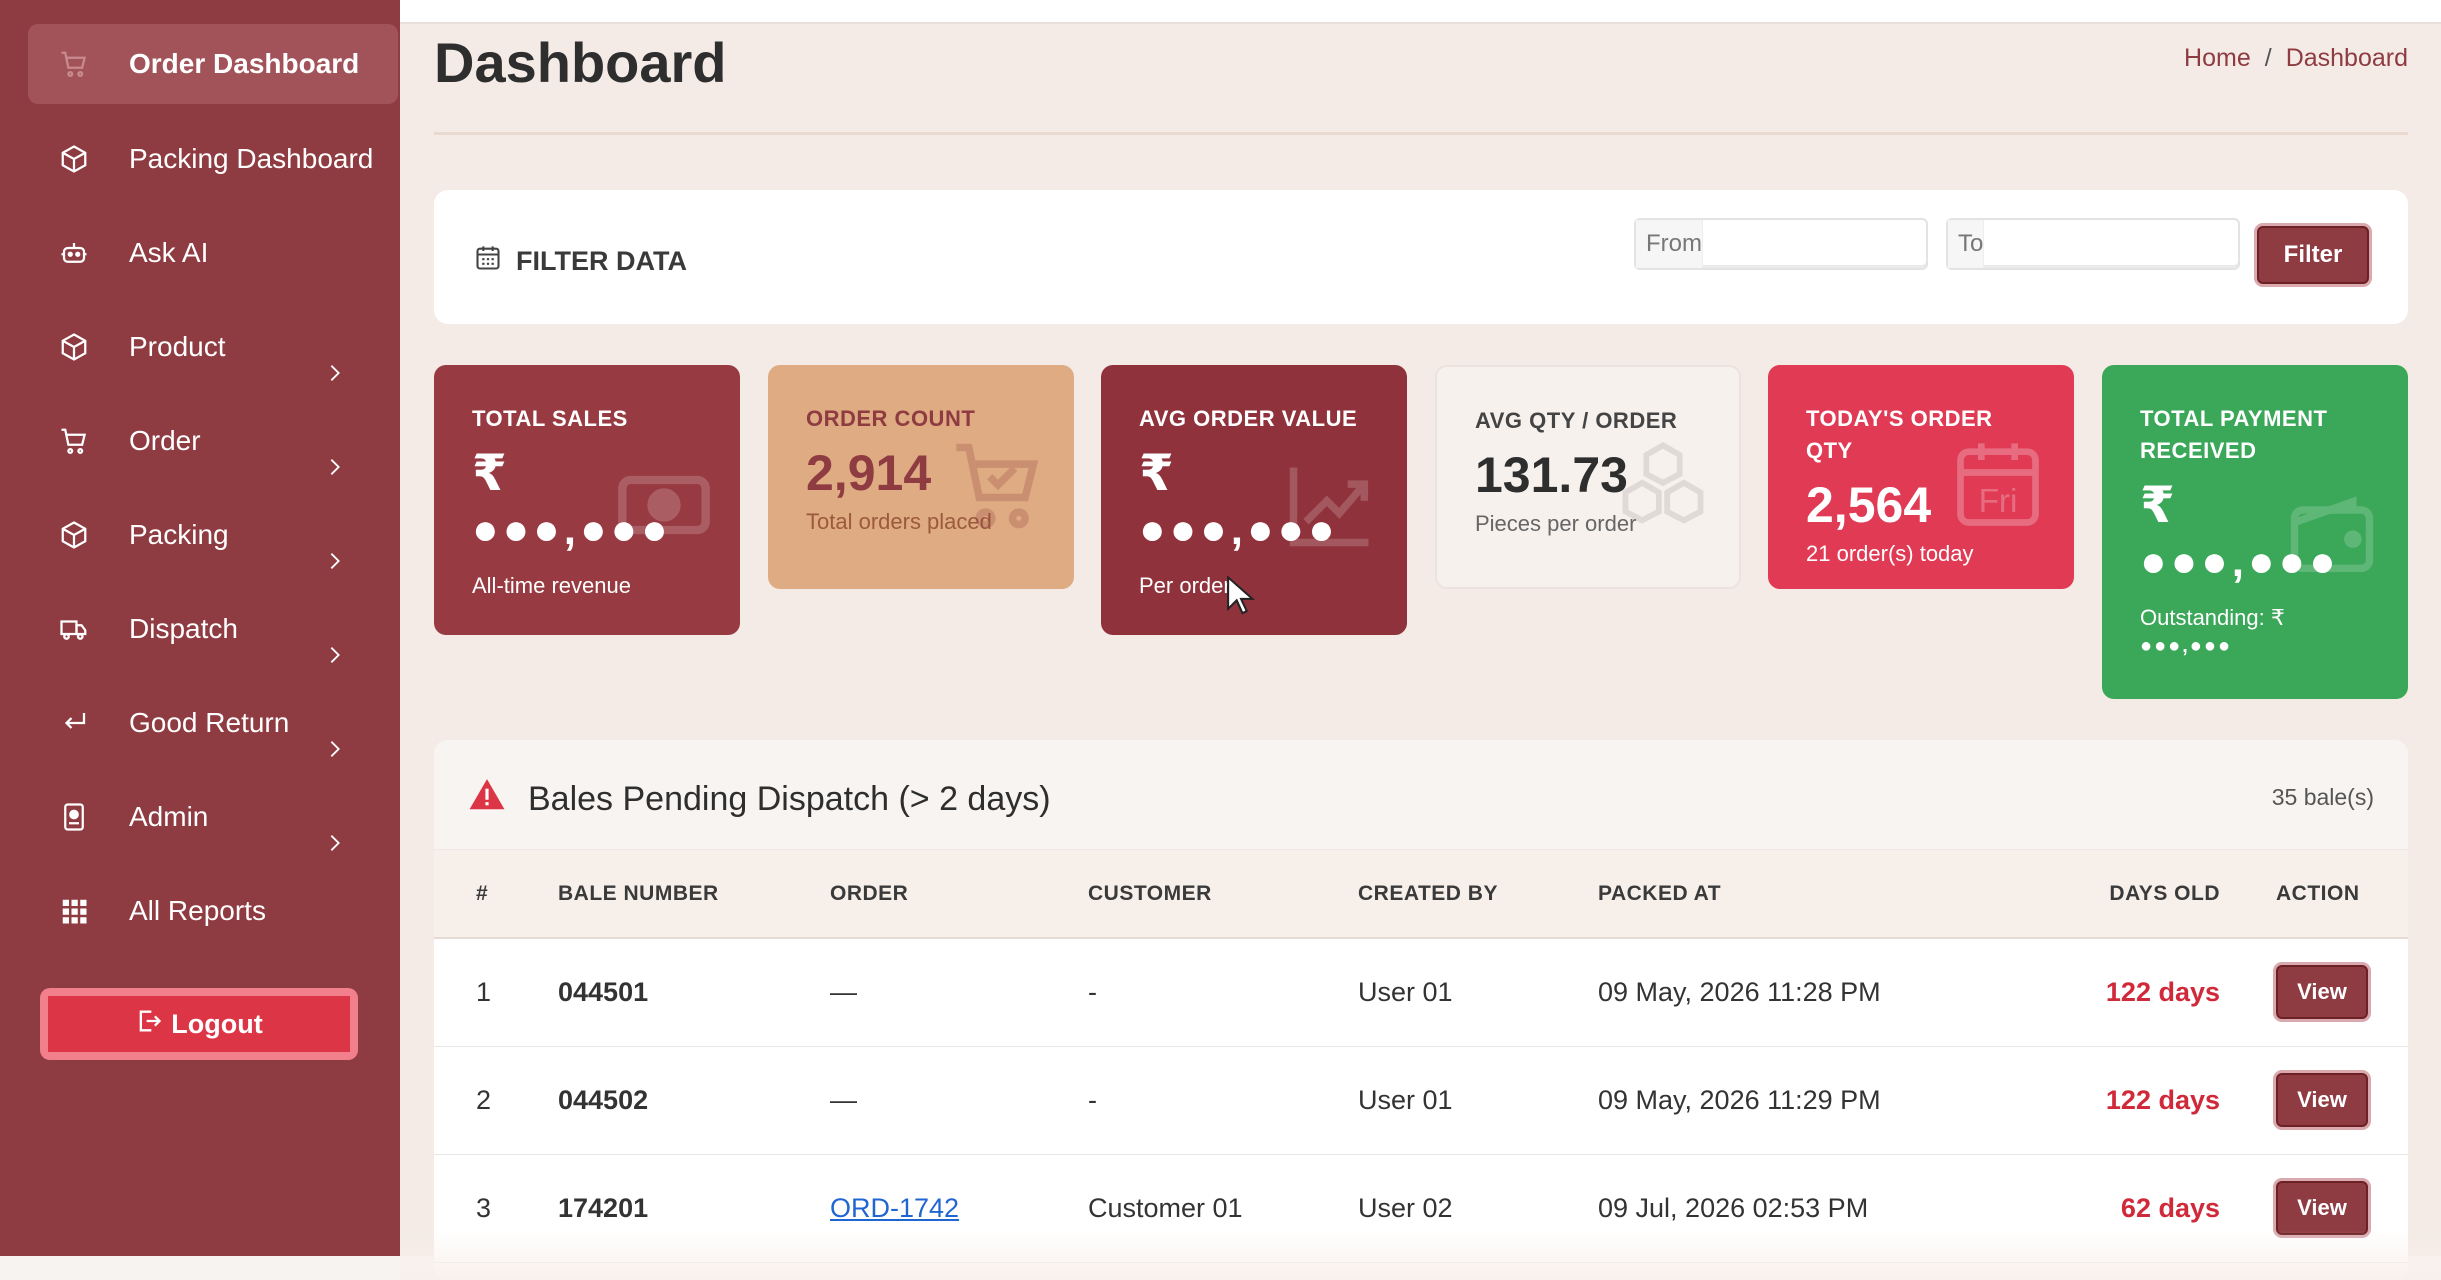 The width and height of the screenshot is (2441, 1280). I want to click on sidebar-item-dispatch: Dispatch, so click(213, 629).